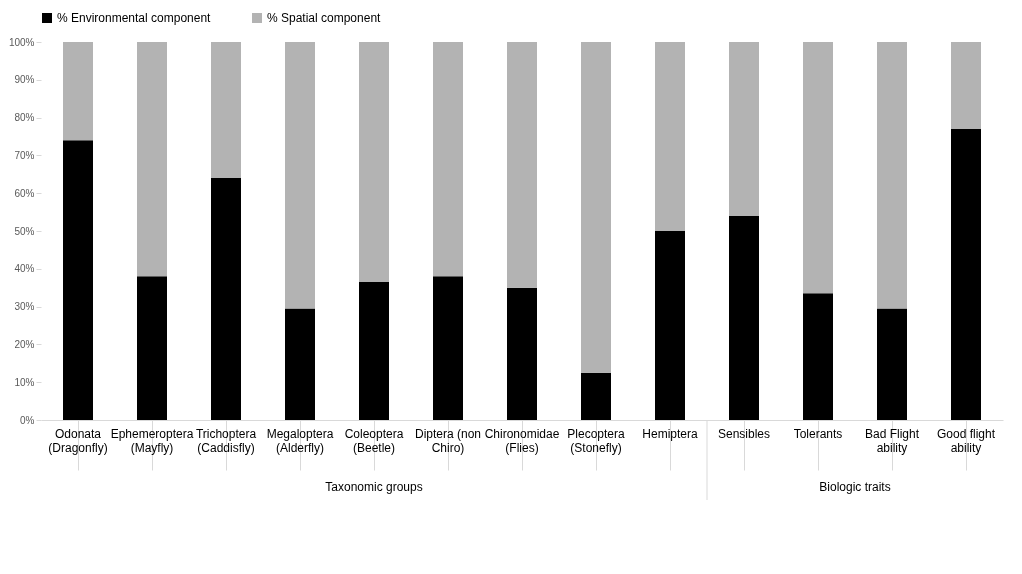 The width and height of the screenshot is (1022, 574). Describe the element at coordinates (24, 344) in the screenshot. I see `y-tick-label: 20%` at that location.